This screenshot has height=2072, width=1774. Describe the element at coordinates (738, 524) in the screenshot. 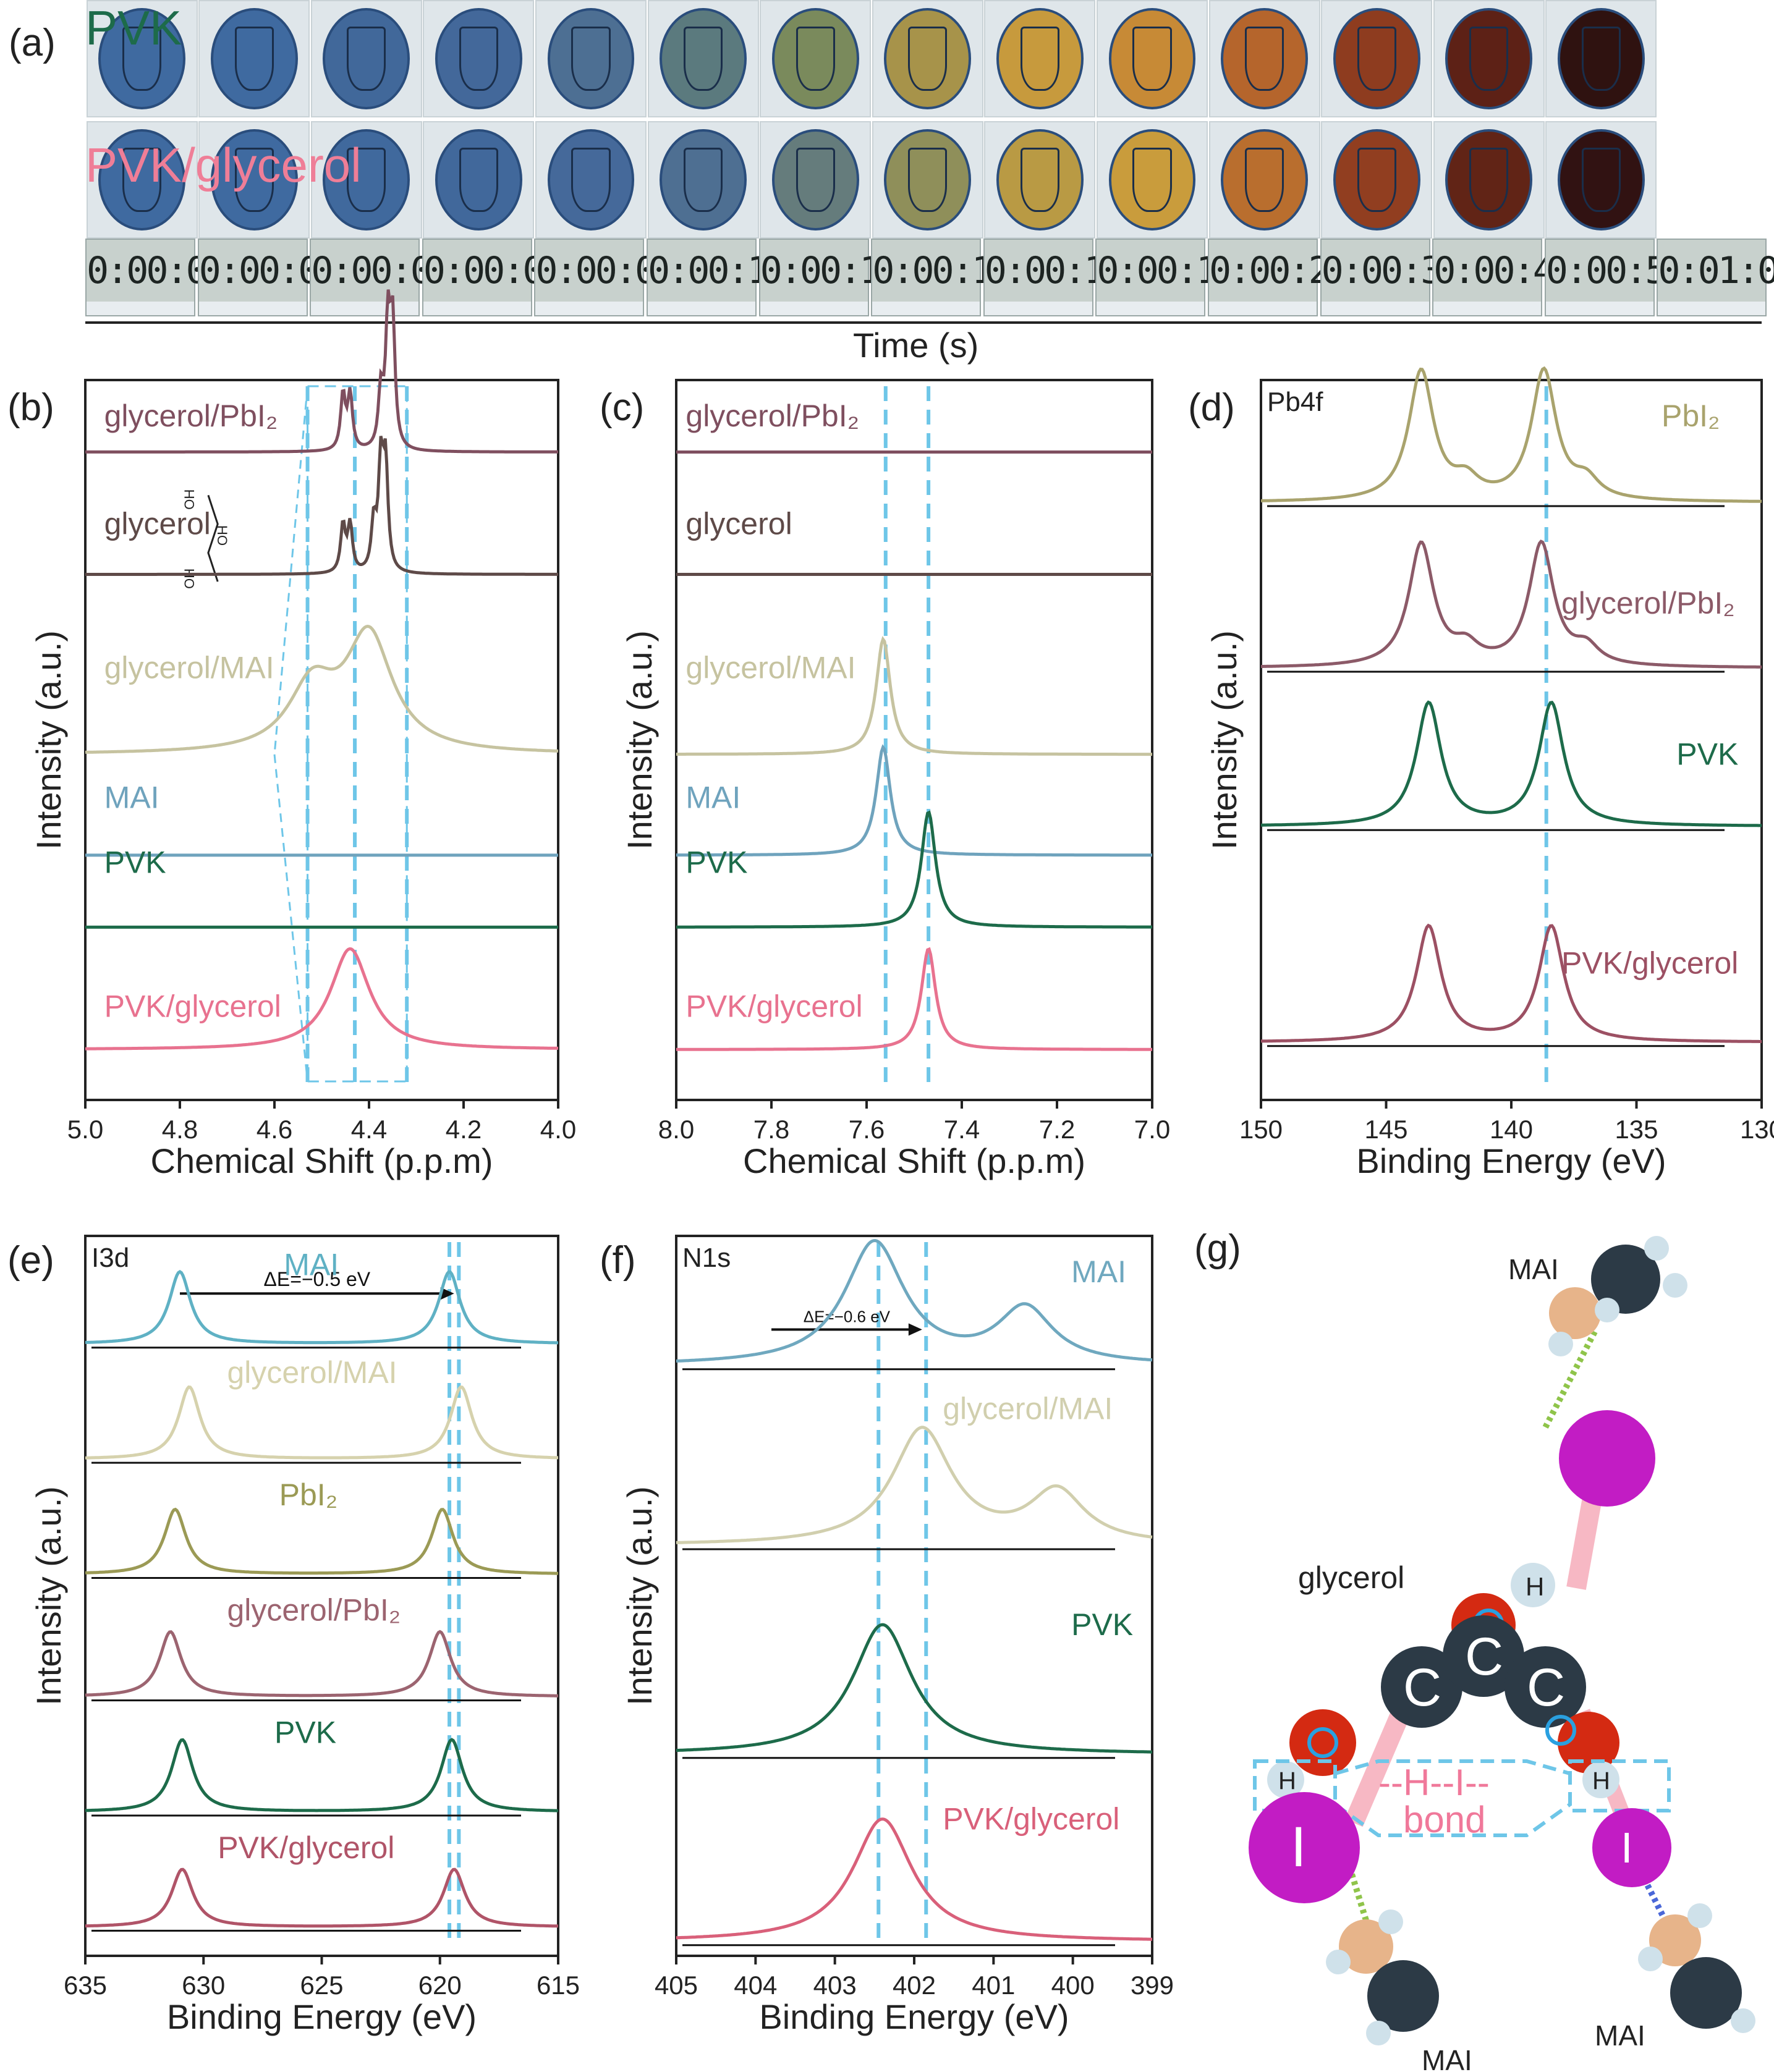

I see `series-label: glycerol` at that location.